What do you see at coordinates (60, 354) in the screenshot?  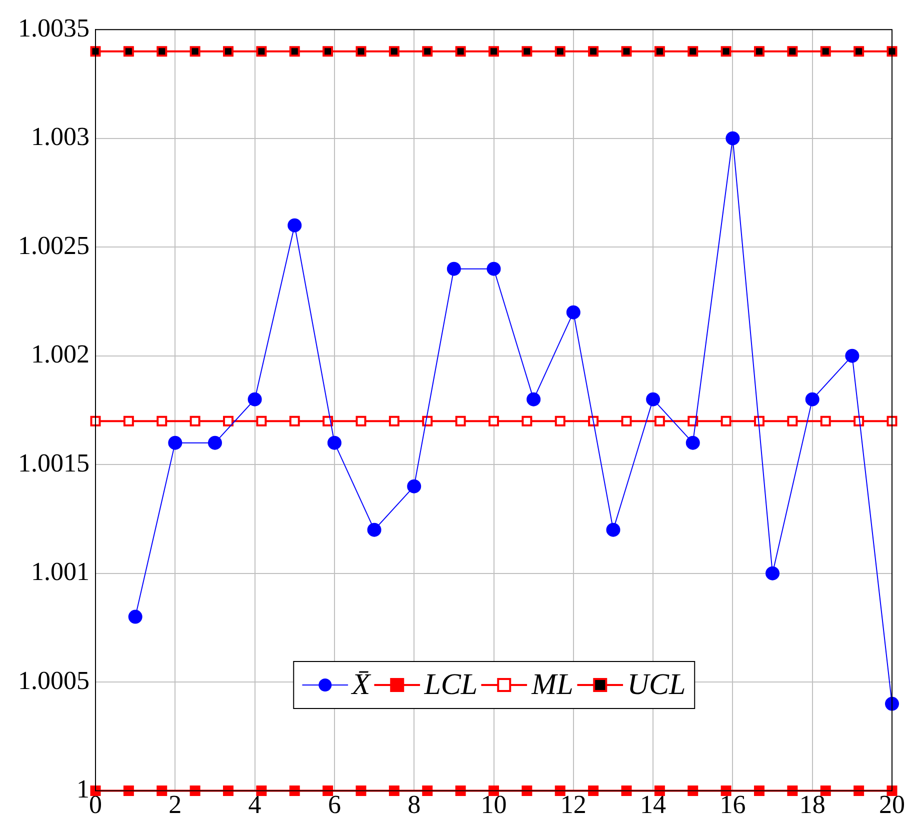 I see `y-tick-label: 1.002` at bounding box center [60, 354].